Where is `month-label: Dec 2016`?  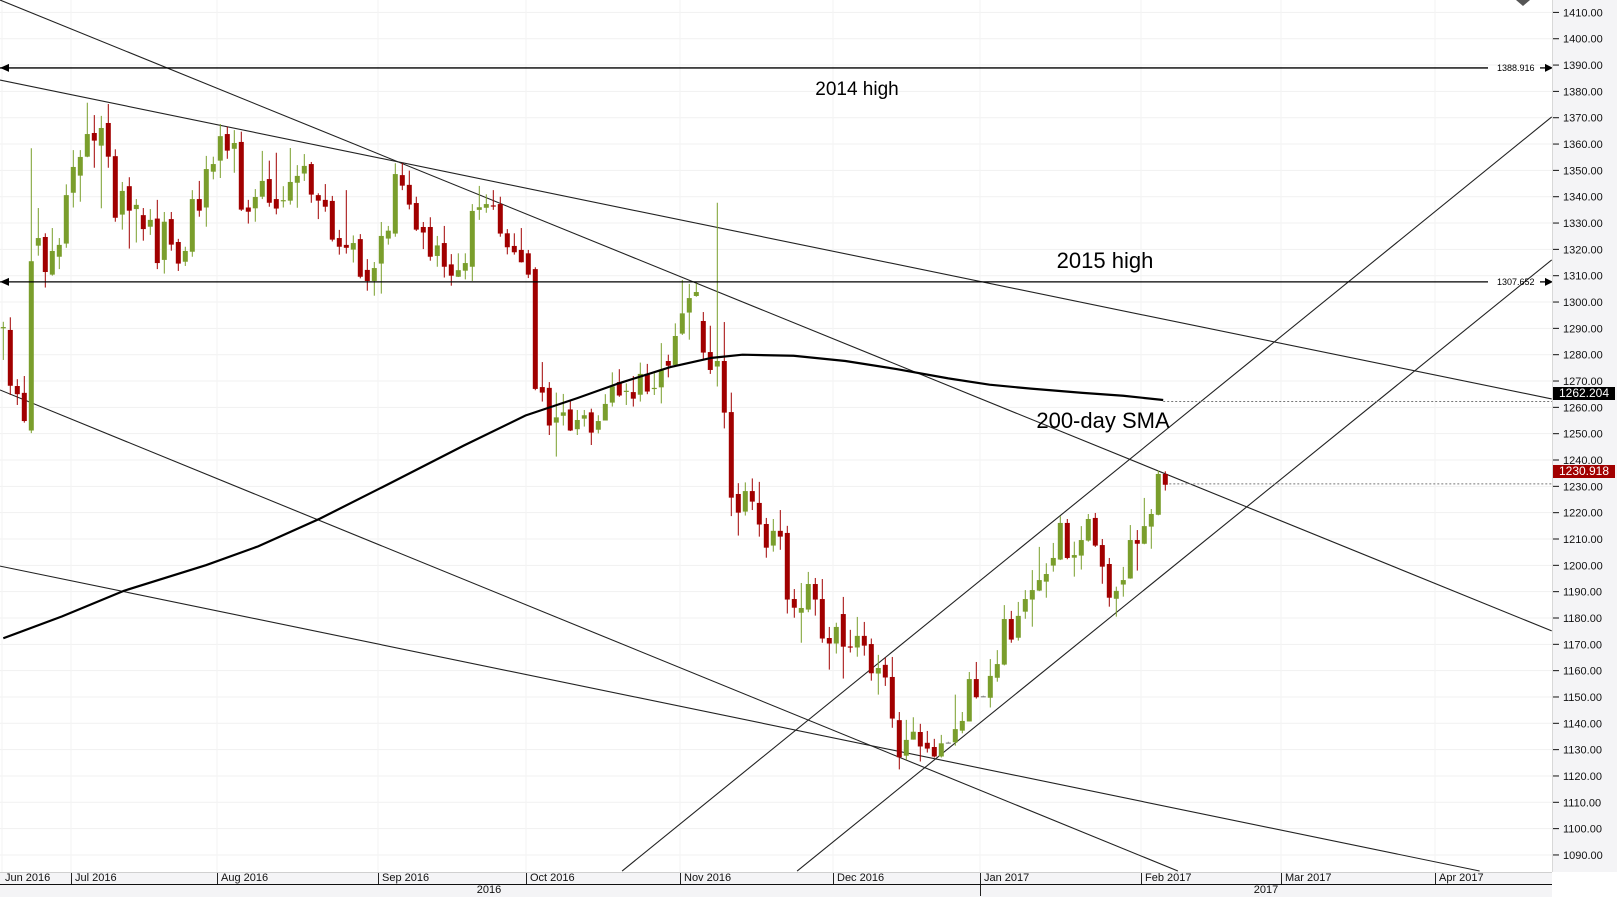
month-label: Dec 2016 is located at coordinates (858, 878).